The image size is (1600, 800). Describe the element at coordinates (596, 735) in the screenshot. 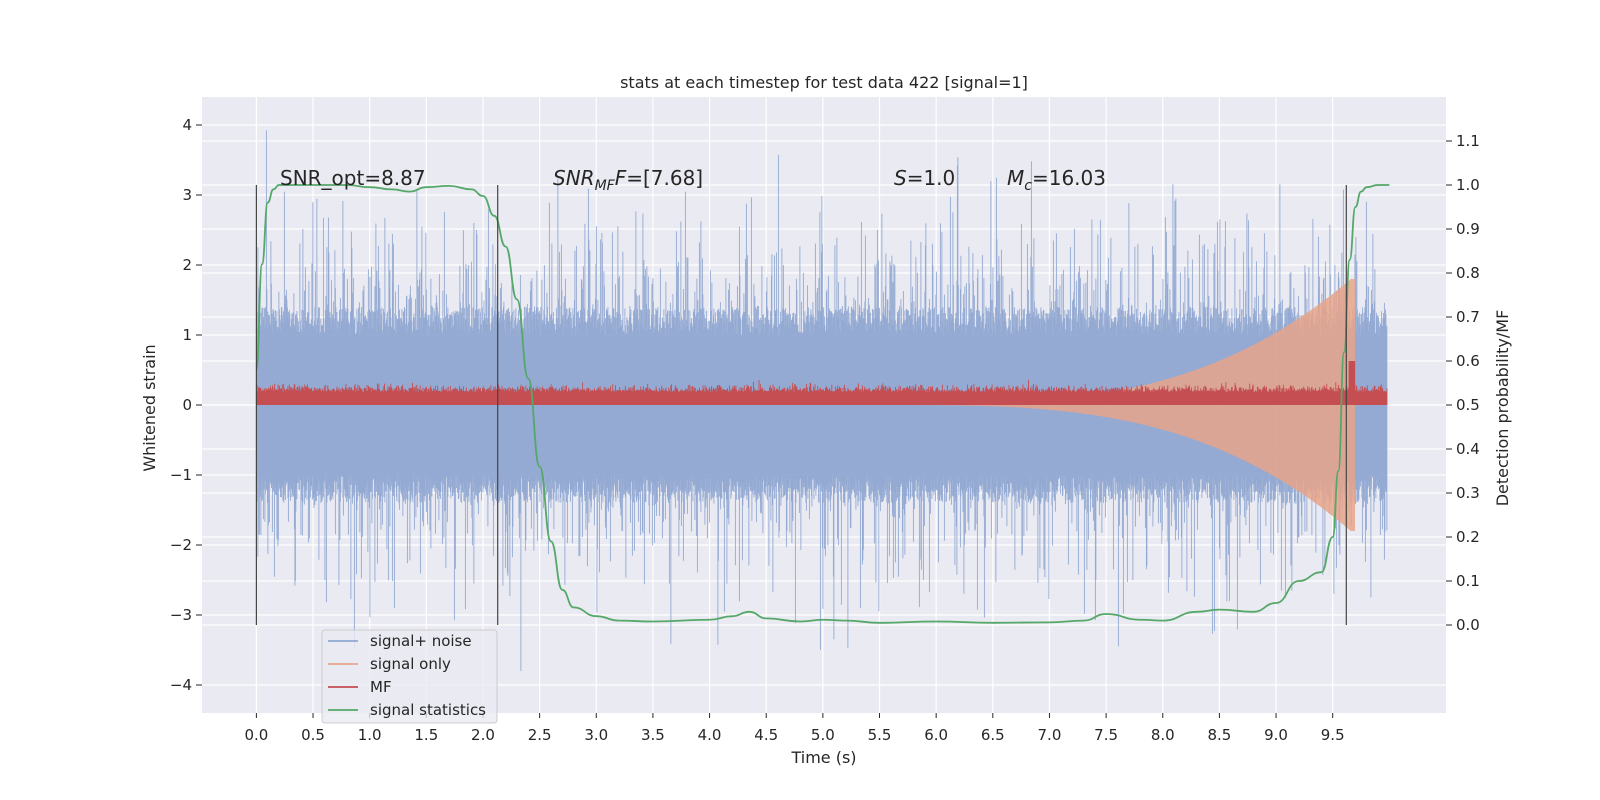

I see `x-tick-label: 3.0` at that location.